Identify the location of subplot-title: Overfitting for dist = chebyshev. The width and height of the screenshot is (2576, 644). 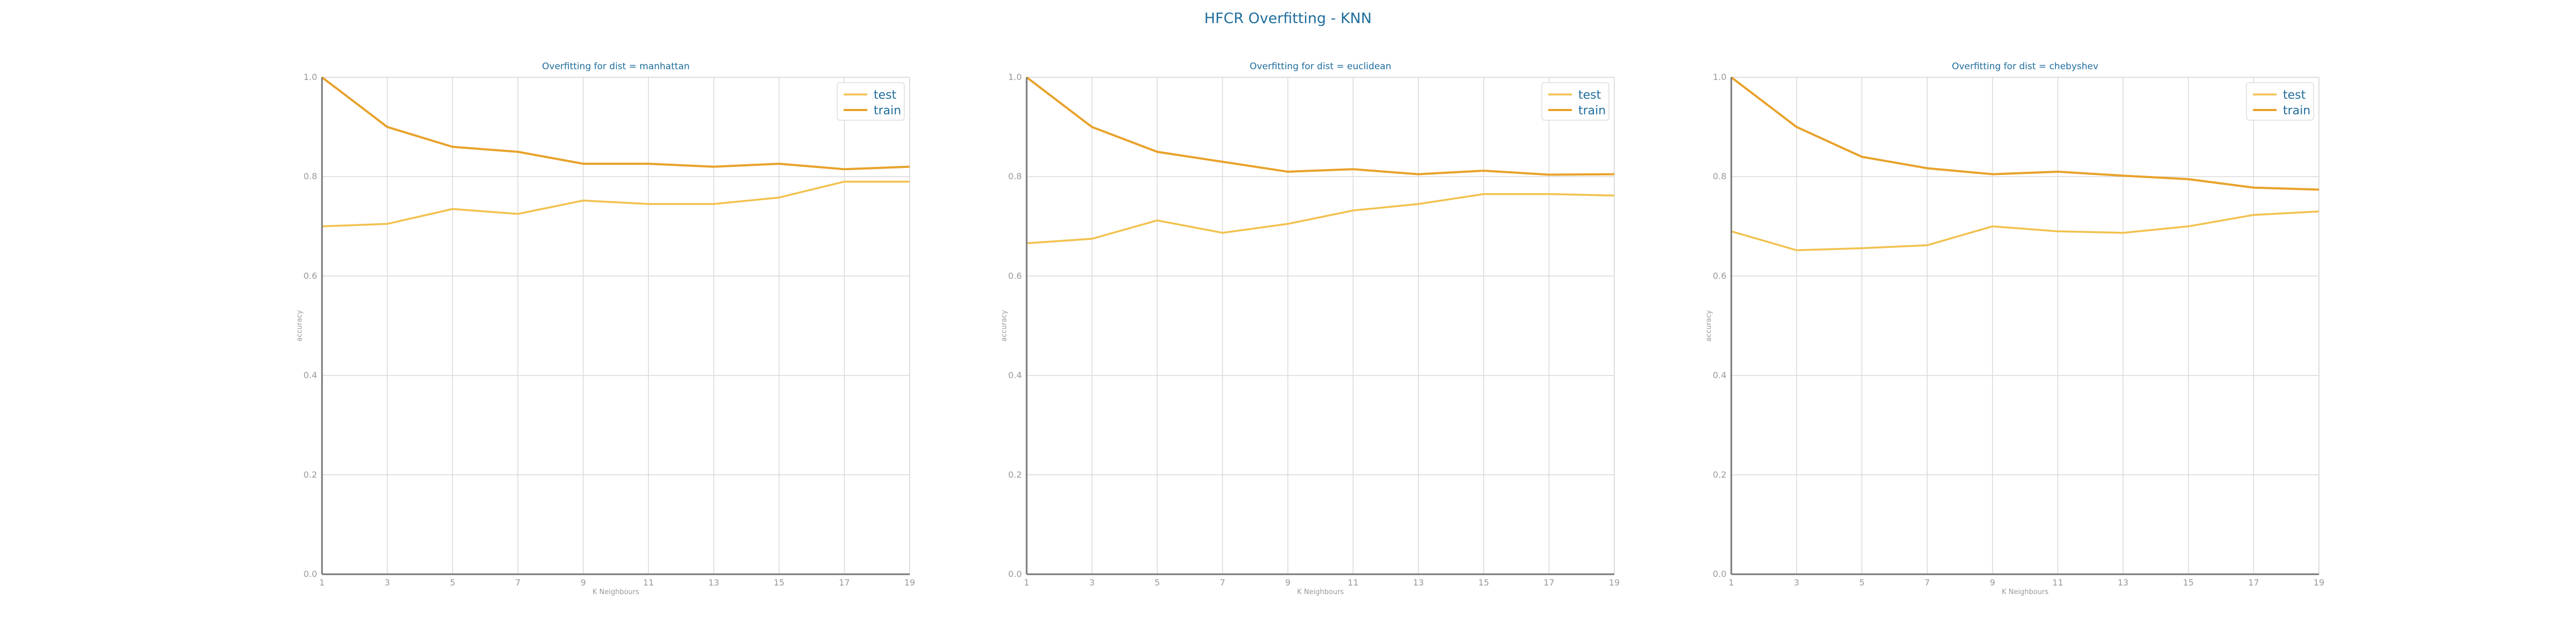
(2025, 66).